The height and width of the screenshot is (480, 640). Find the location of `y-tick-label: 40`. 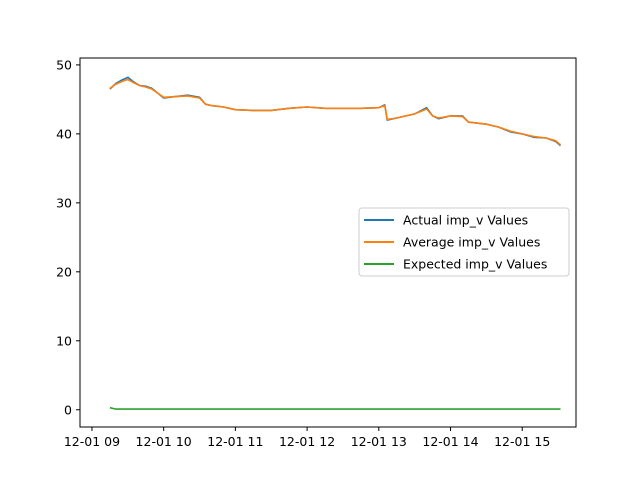

y-tick-label: 40 is located at coordinates (64, 133).